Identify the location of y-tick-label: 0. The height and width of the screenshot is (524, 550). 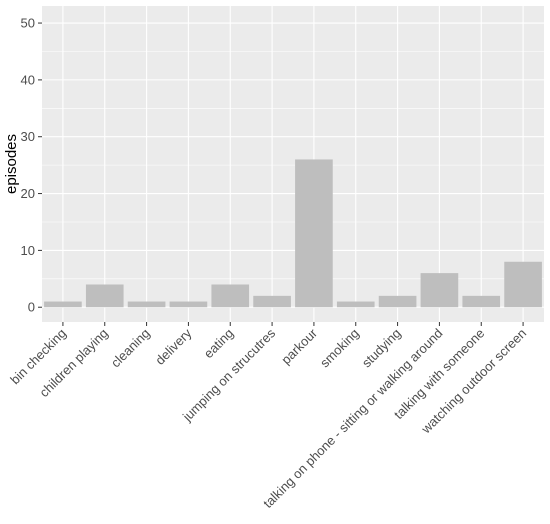
(31, 307).